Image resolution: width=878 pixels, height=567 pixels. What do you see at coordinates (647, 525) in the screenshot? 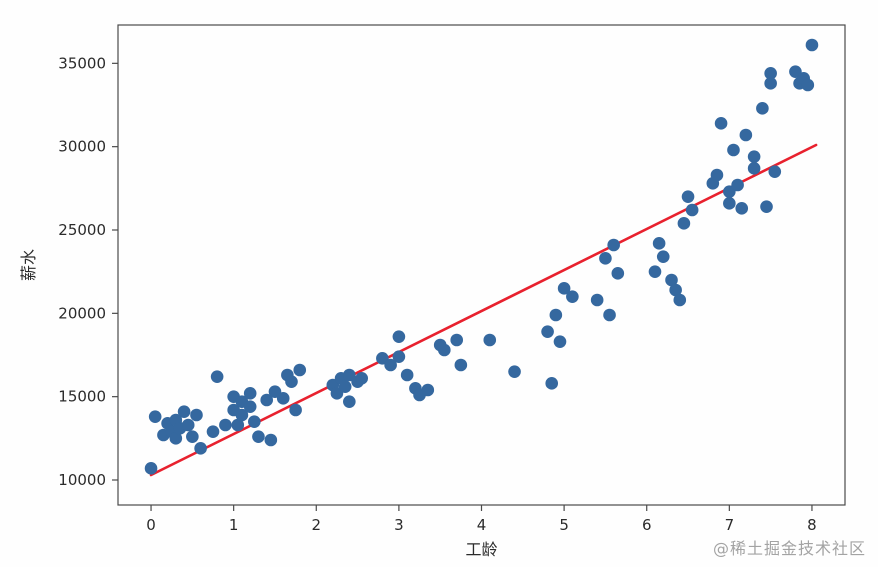
I see `x-axis-tick-label: 6` at bounding box center [647, 525].